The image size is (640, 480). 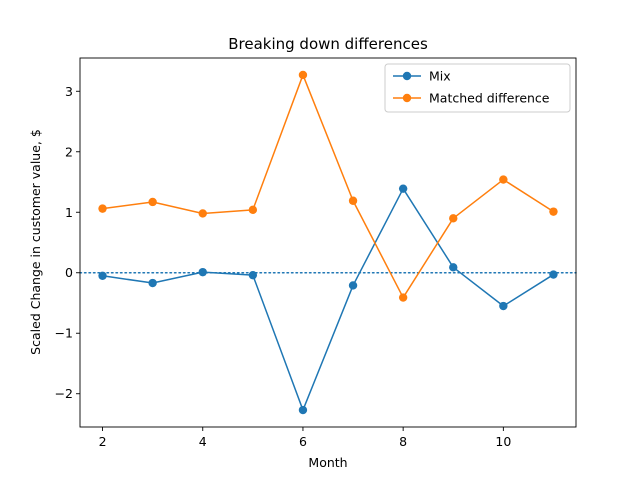 I want to click on legend-label-0: Mix, so click(x=440, y=76).